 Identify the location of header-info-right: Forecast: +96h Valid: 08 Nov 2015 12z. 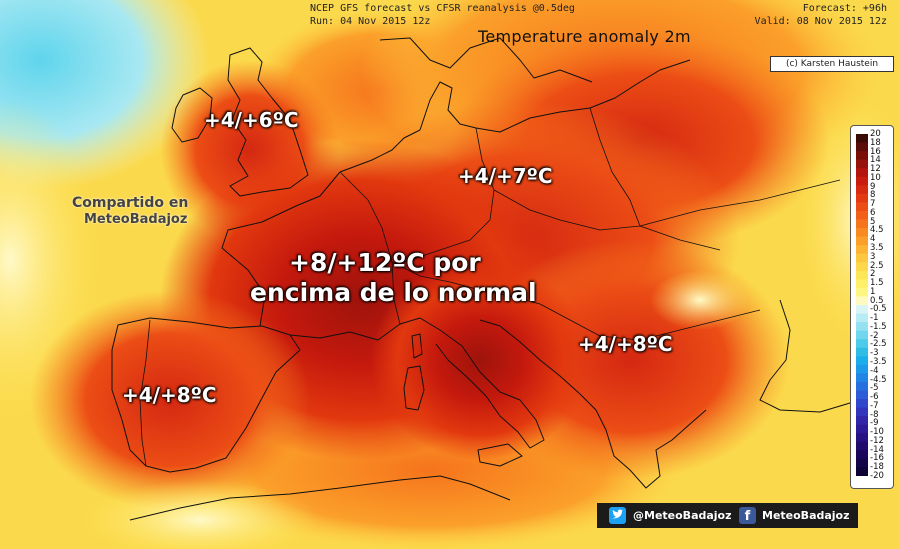
(821, 15).